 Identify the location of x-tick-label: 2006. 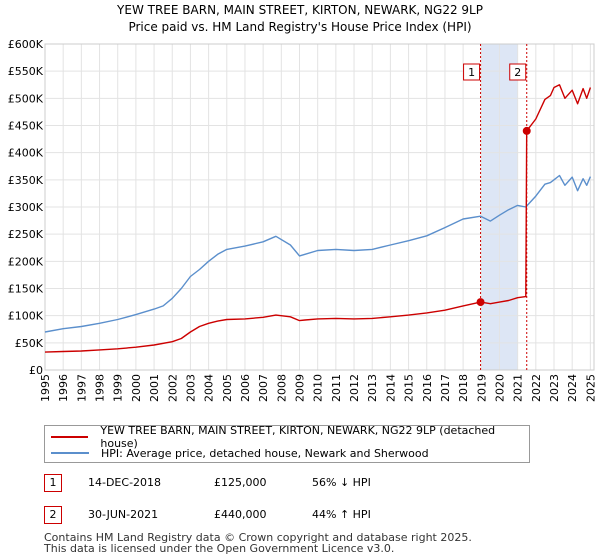
(245, 388).